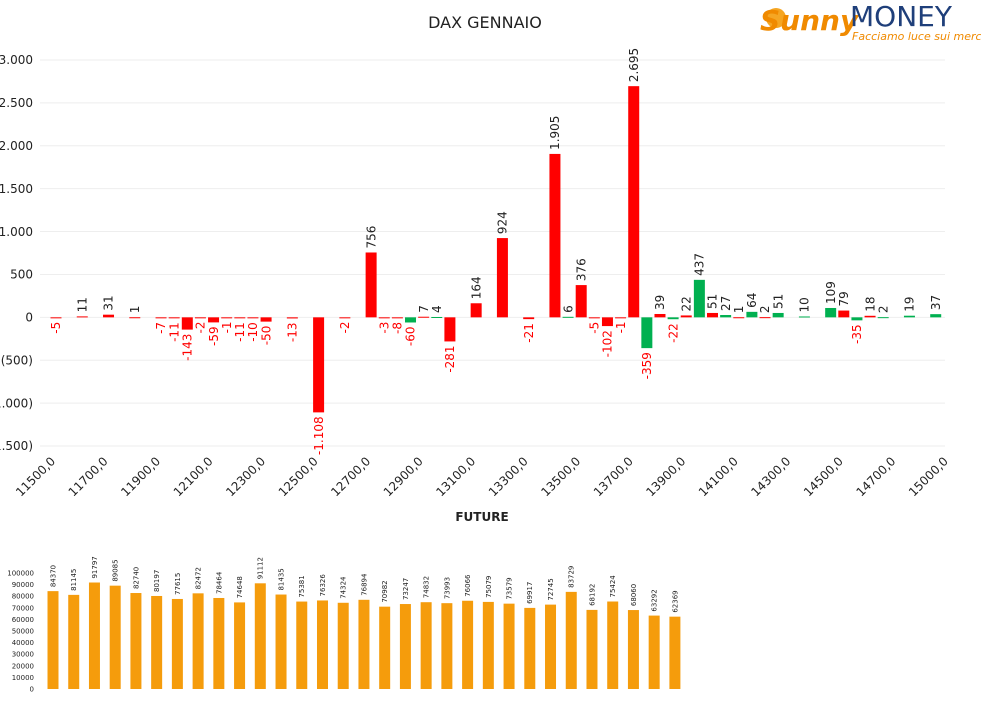 The image size is (981, 704). What do you see at coordinates (481, 517) in the screenshot?
I see `chart-title: FUTURE` at bounding box center [481, 517].